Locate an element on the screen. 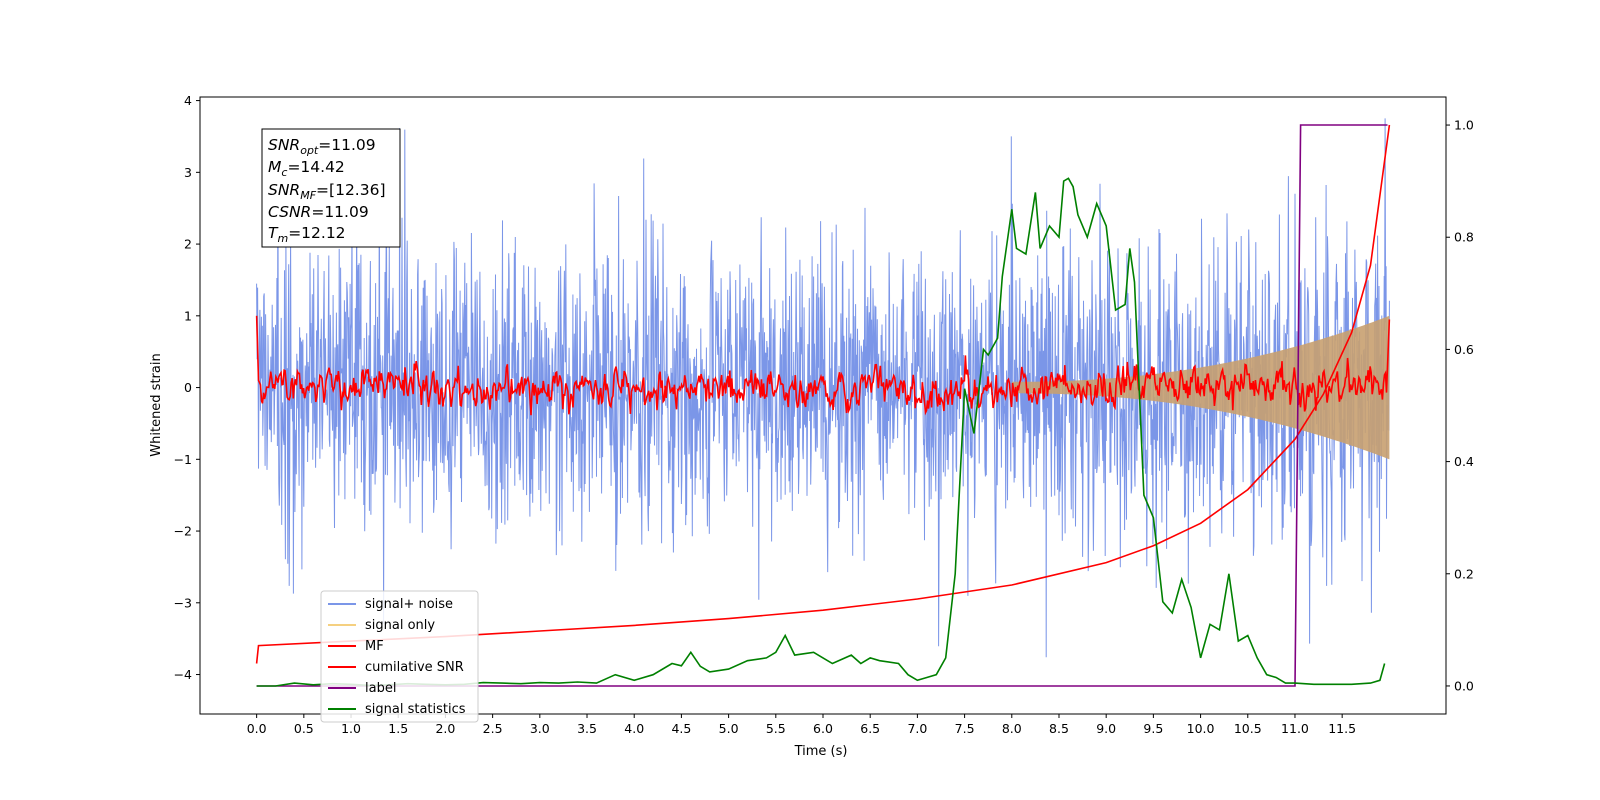 Image resolution: width=1600 pixels, height=800 pixels. x-tick-label: 10.0 is located at coordinates (1201, 728).